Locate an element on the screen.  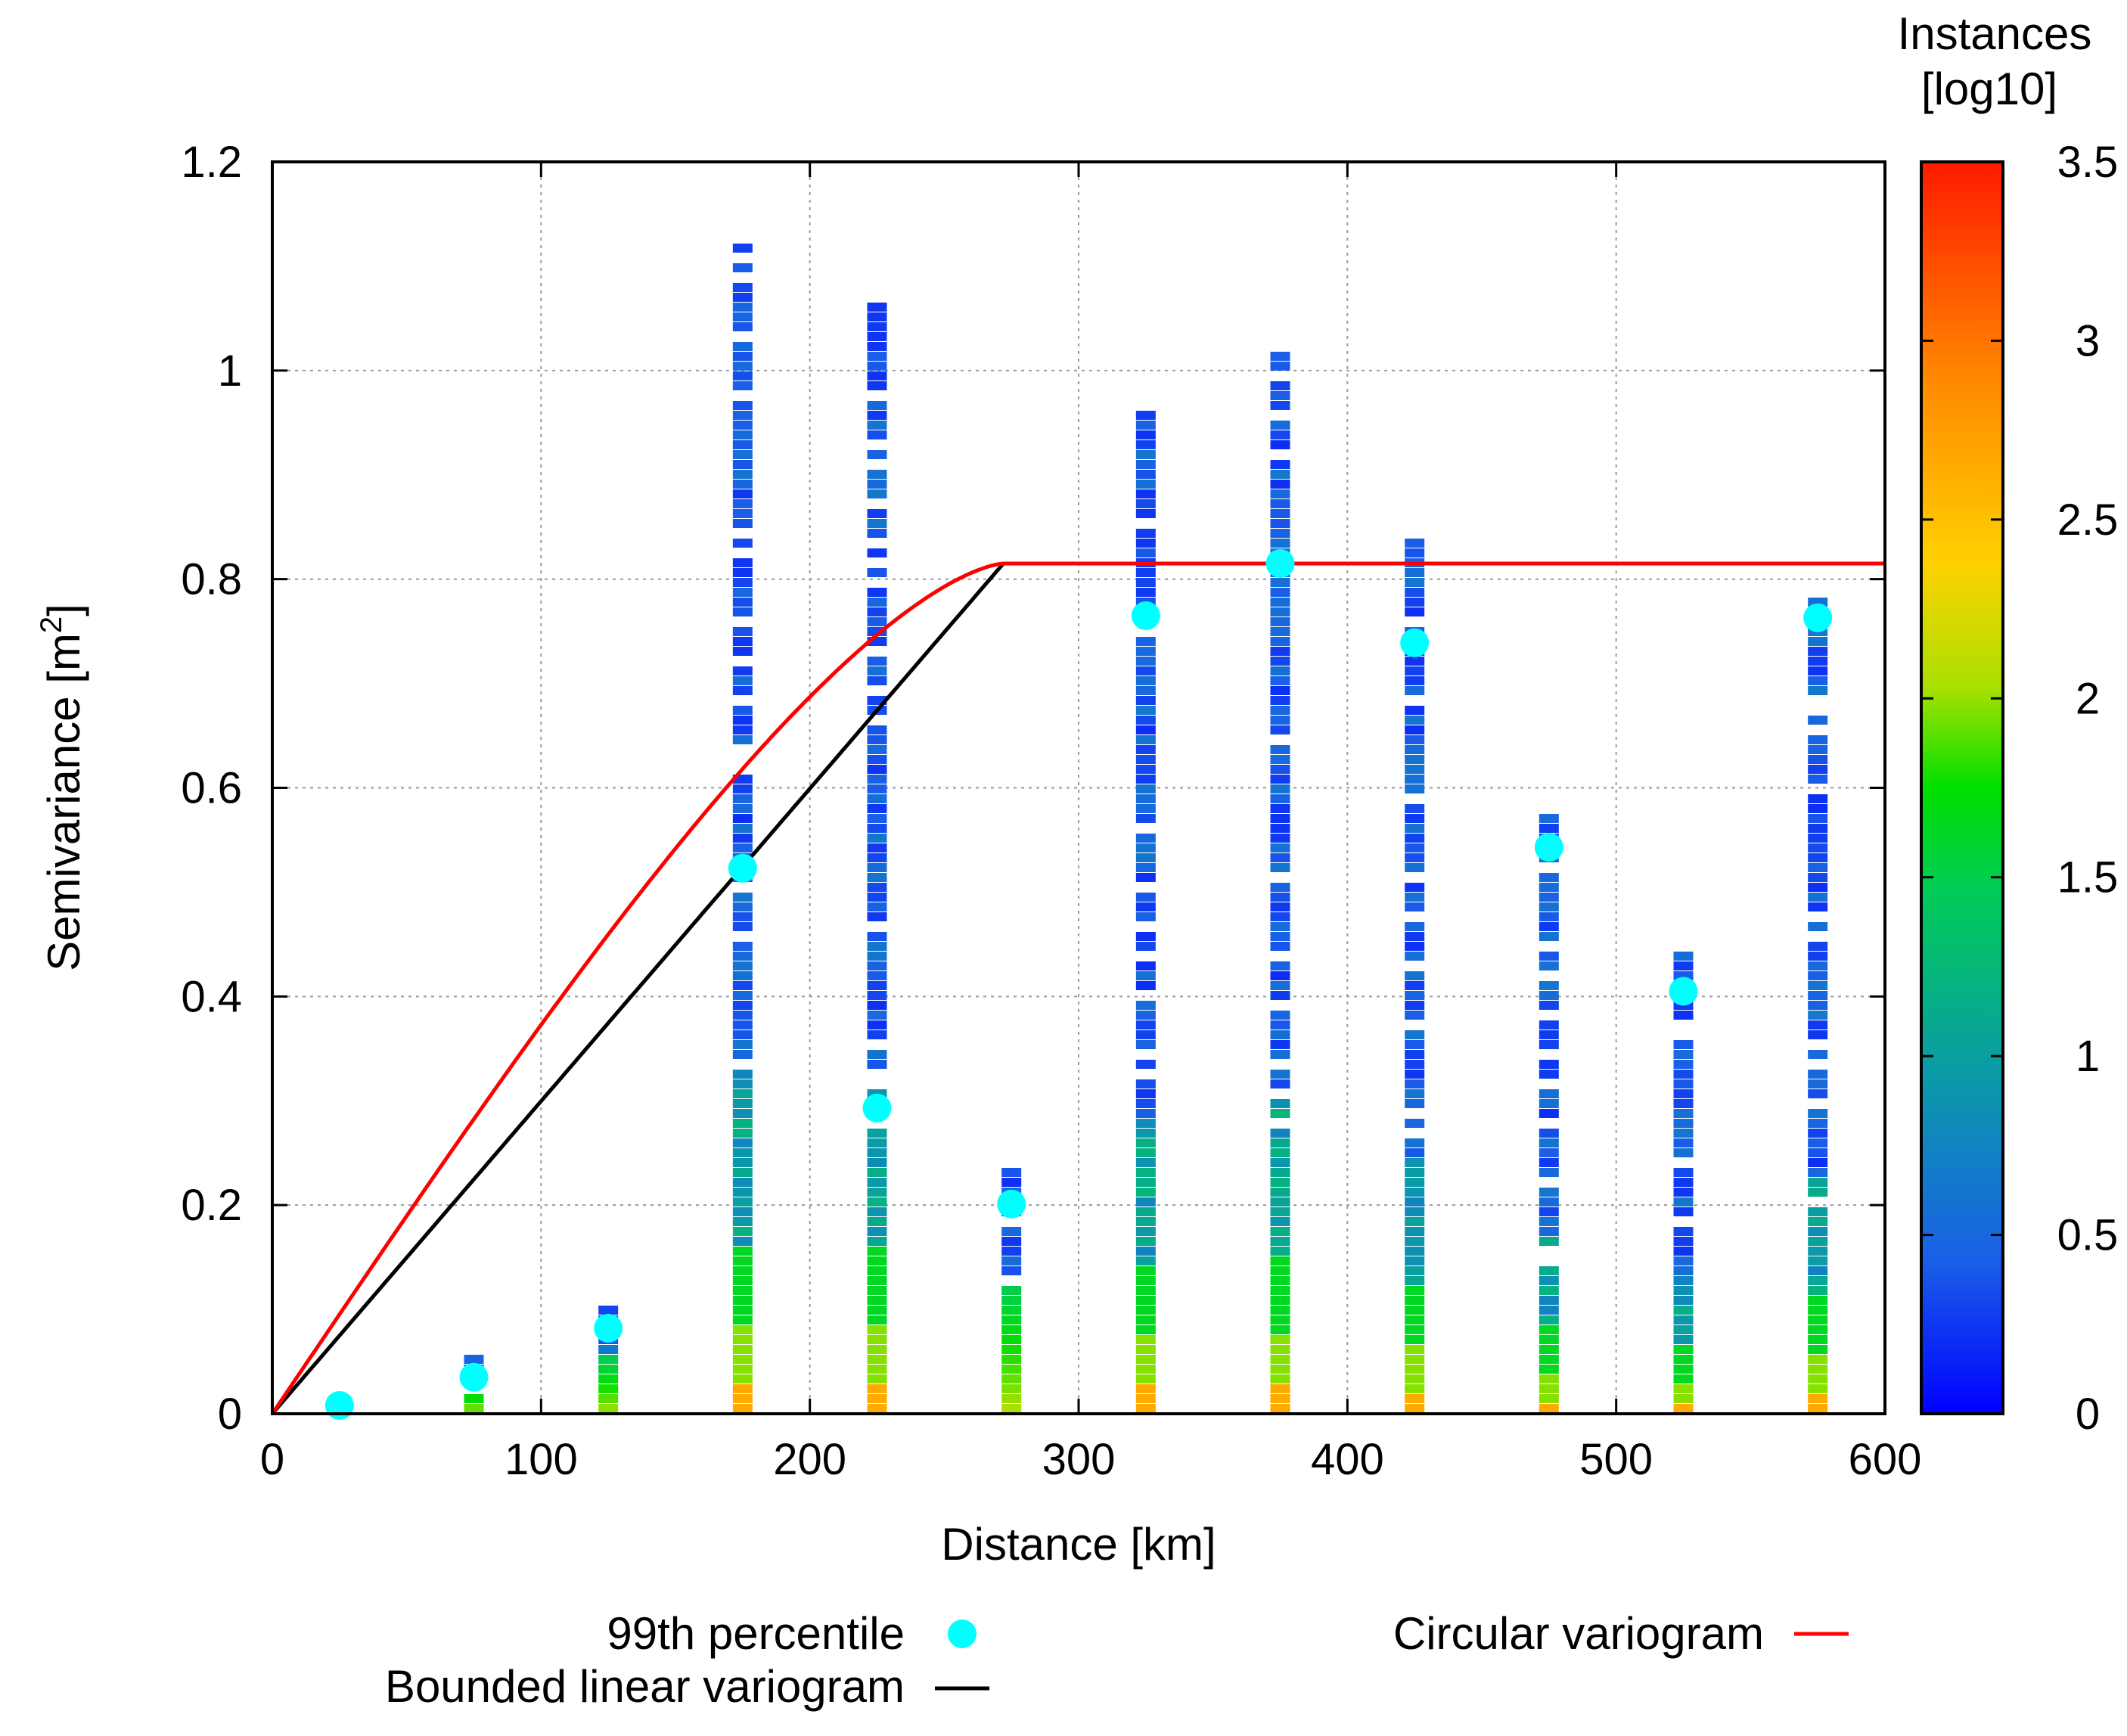
colorbar-tick-label: 0.5 is located at coordinates (2088, 1235).